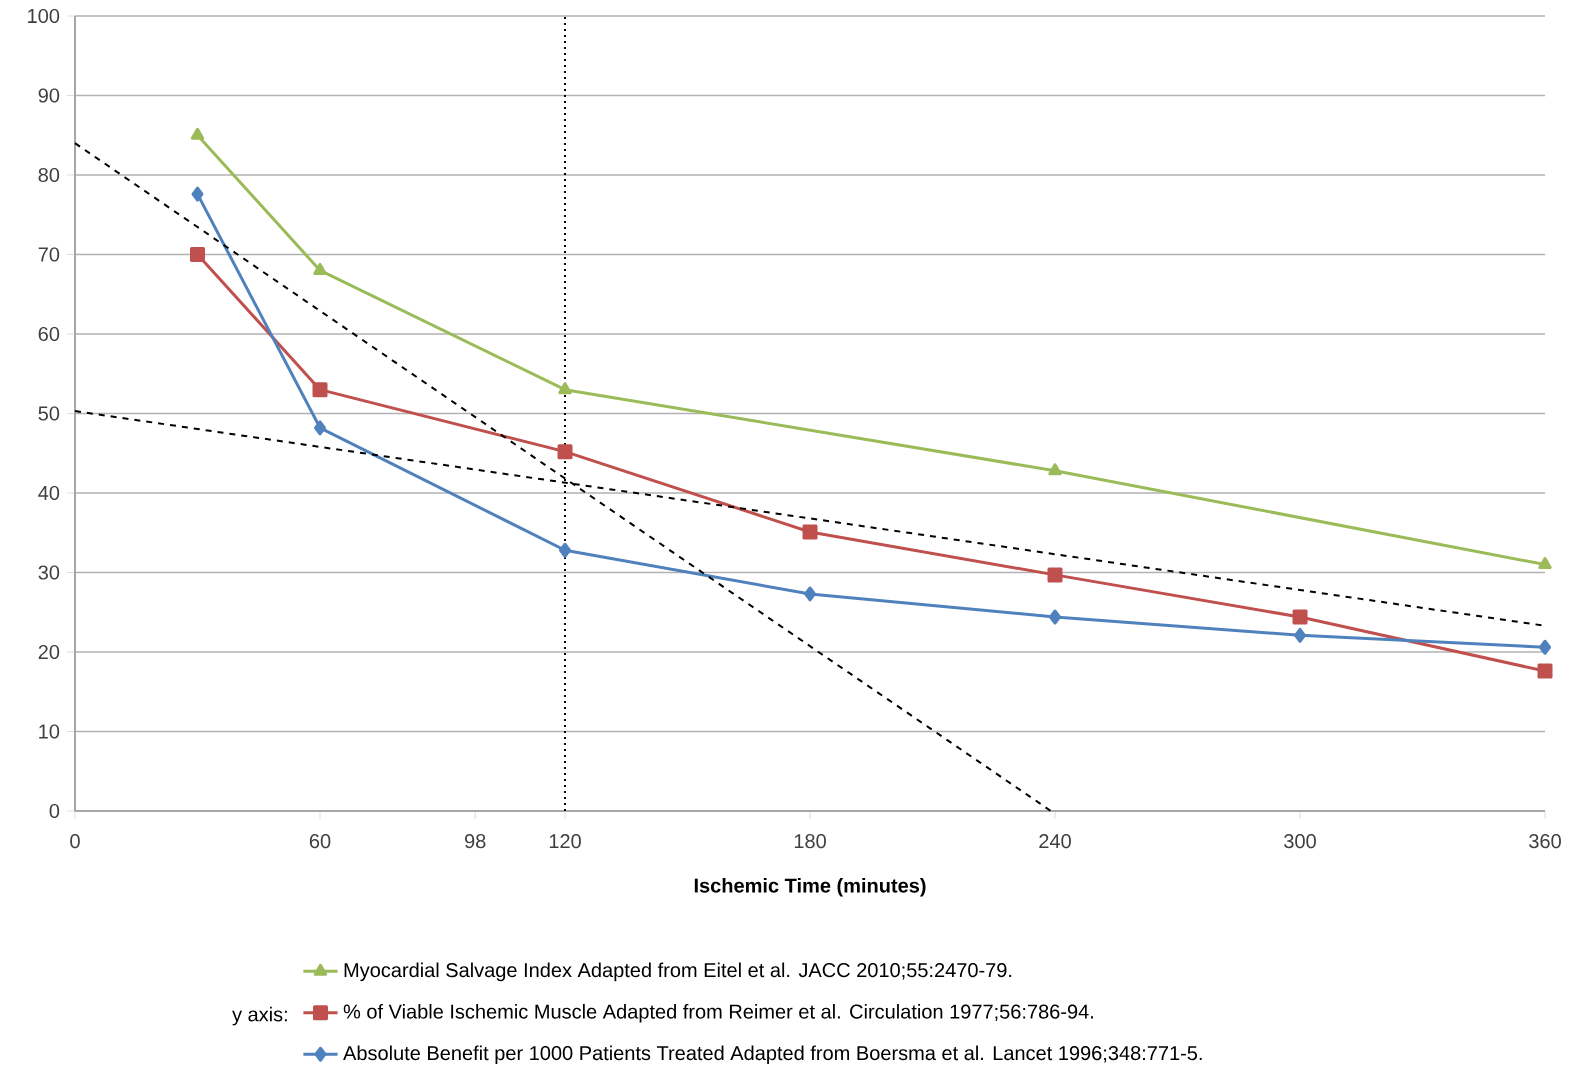 This screenshot has height=1077, width=1572. What do you see at coordinates (565, 841) in the screenshot?
I see `x-tick-label: 120` at bounding box center [565, 841].